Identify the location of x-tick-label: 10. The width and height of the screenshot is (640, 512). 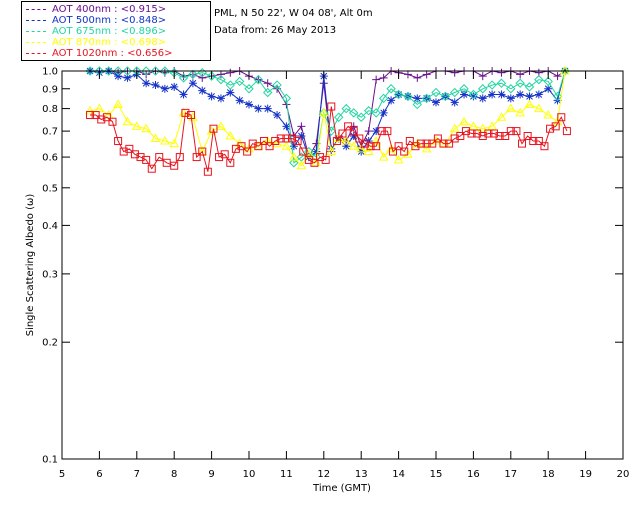
(249, 474).